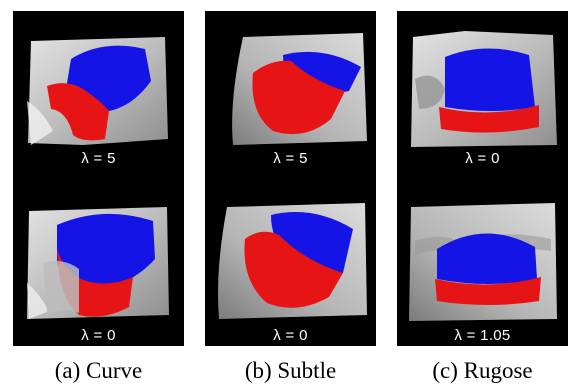 The width and height of the screenshot is (577, 392). Describe the element at coordinates (290, 371) in the screenshot. I see `caption-subtle: (b) Subtle` at that location.